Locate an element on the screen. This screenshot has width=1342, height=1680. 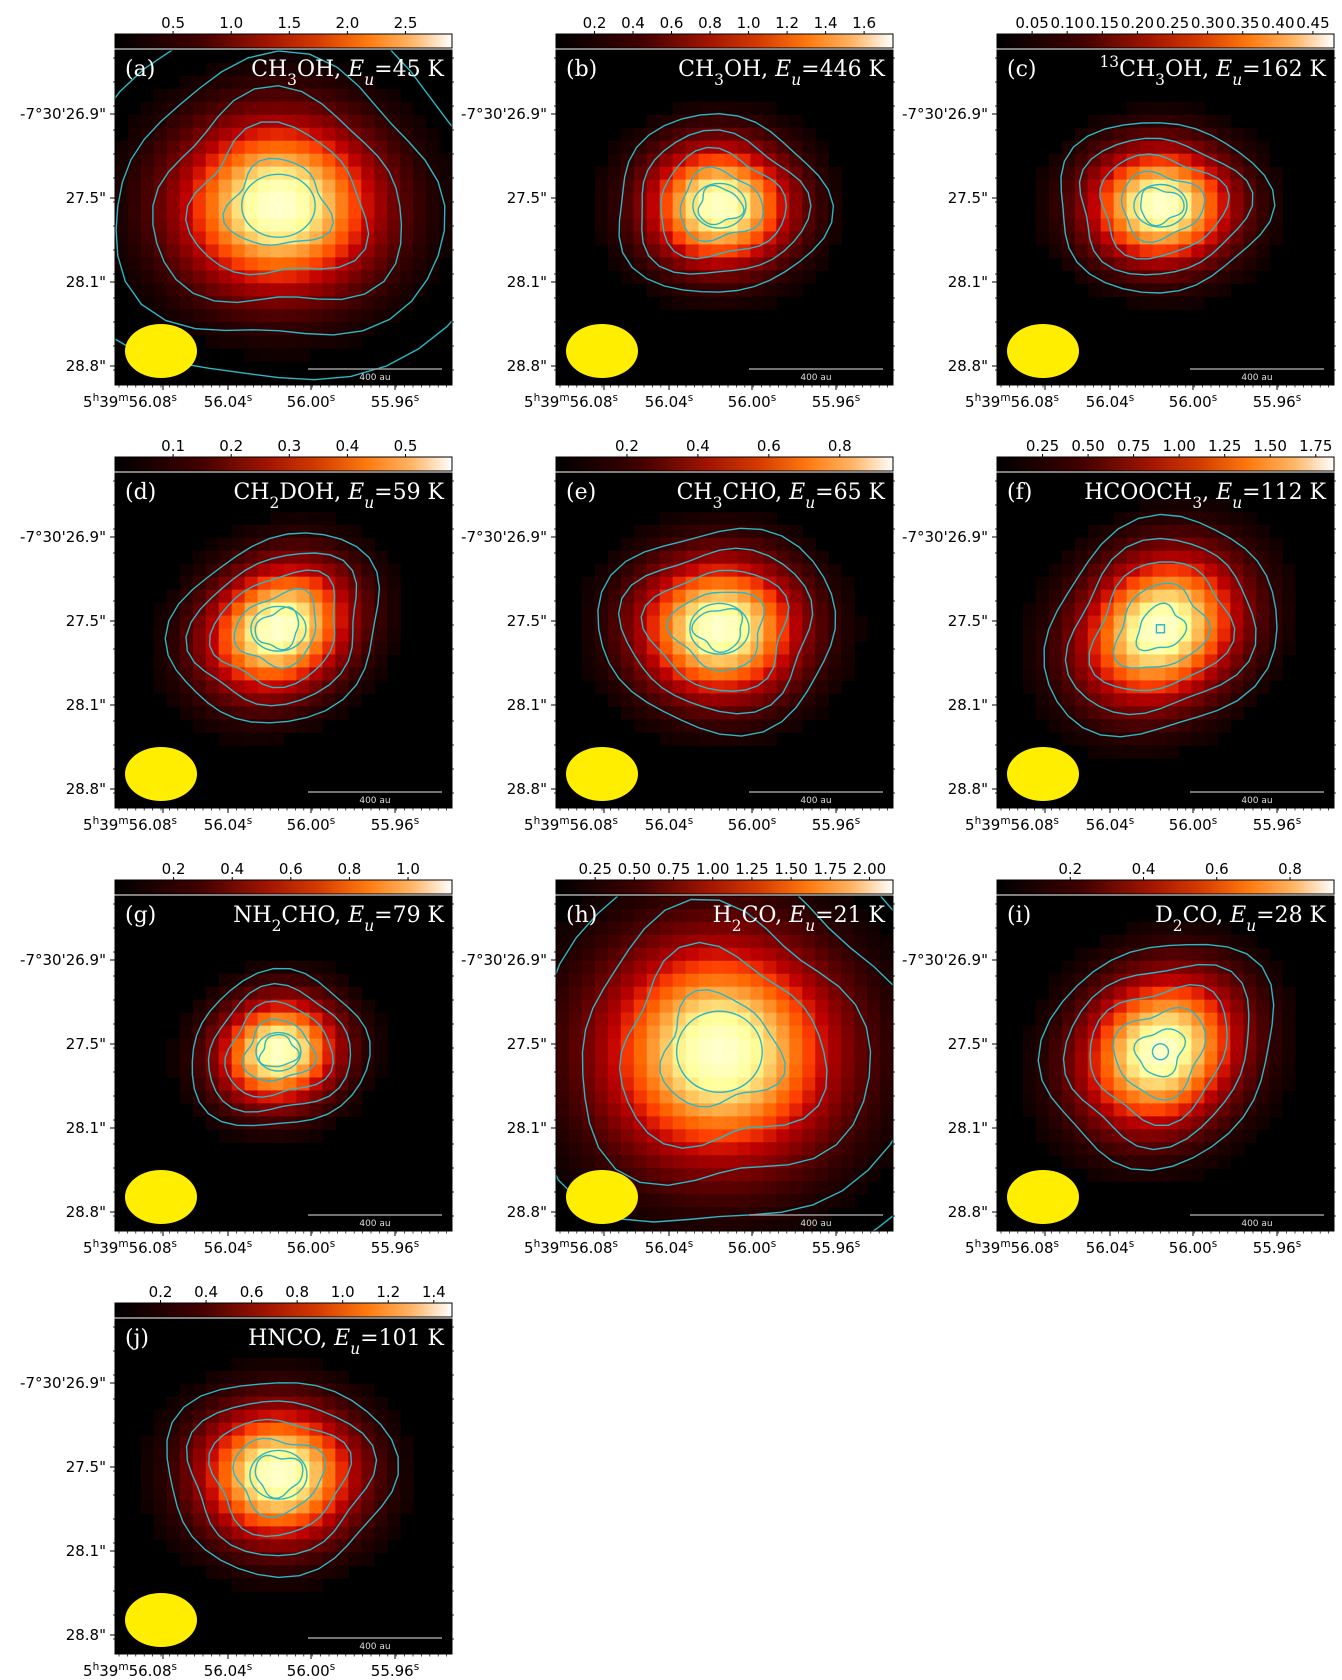
colorbar is located at coordinates (1165, 887).